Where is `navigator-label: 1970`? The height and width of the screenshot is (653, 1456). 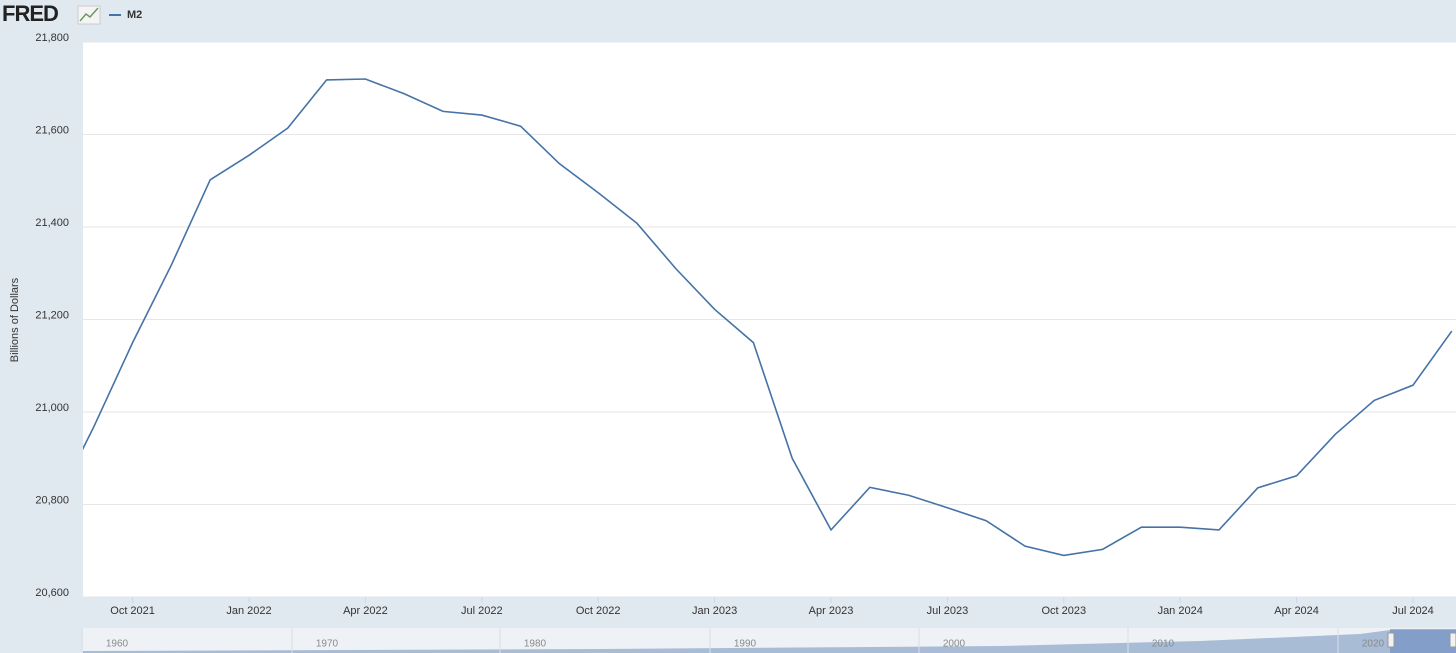
navigator-label: 1970 is located at coordinates (327, 644).